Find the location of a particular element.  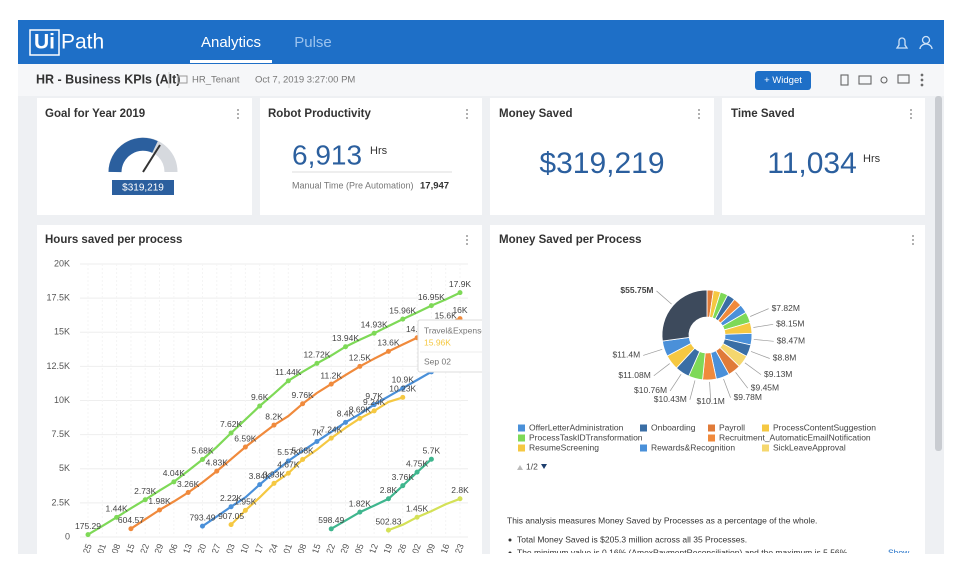

dashboard-title: HR - Business KPIs (Alt) is located at coordinates (108, 79).